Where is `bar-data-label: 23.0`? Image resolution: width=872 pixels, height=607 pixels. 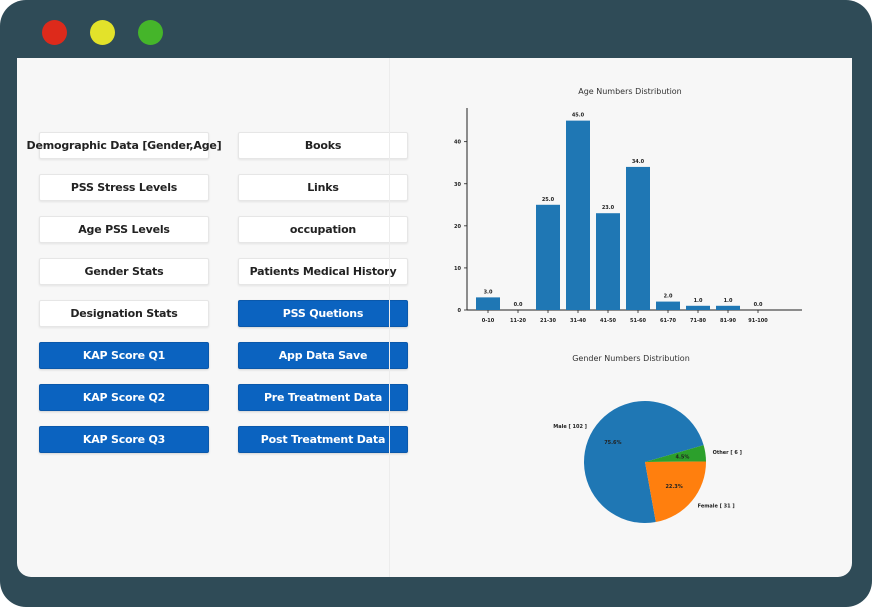
bar-data-label: 23.0 is located at coordinates (608, 208).